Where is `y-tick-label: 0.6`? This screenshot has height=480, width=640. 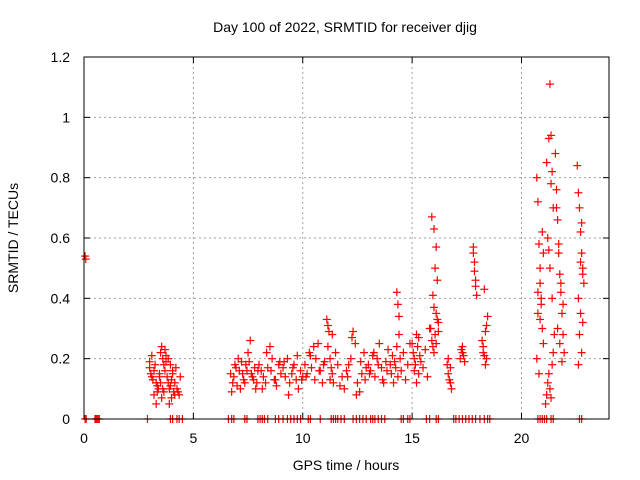 y-tick-label: 0.6 is located at coordinates (61, 238).